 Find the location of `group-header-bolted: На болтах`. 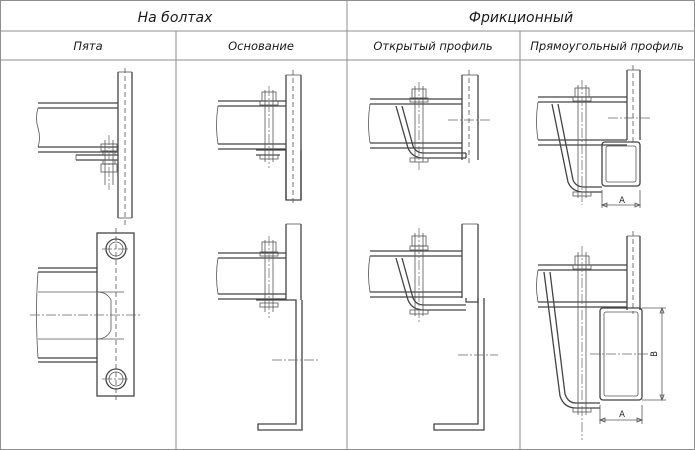

group-header-bolted: На болтах is located at coordinates (175, 18).